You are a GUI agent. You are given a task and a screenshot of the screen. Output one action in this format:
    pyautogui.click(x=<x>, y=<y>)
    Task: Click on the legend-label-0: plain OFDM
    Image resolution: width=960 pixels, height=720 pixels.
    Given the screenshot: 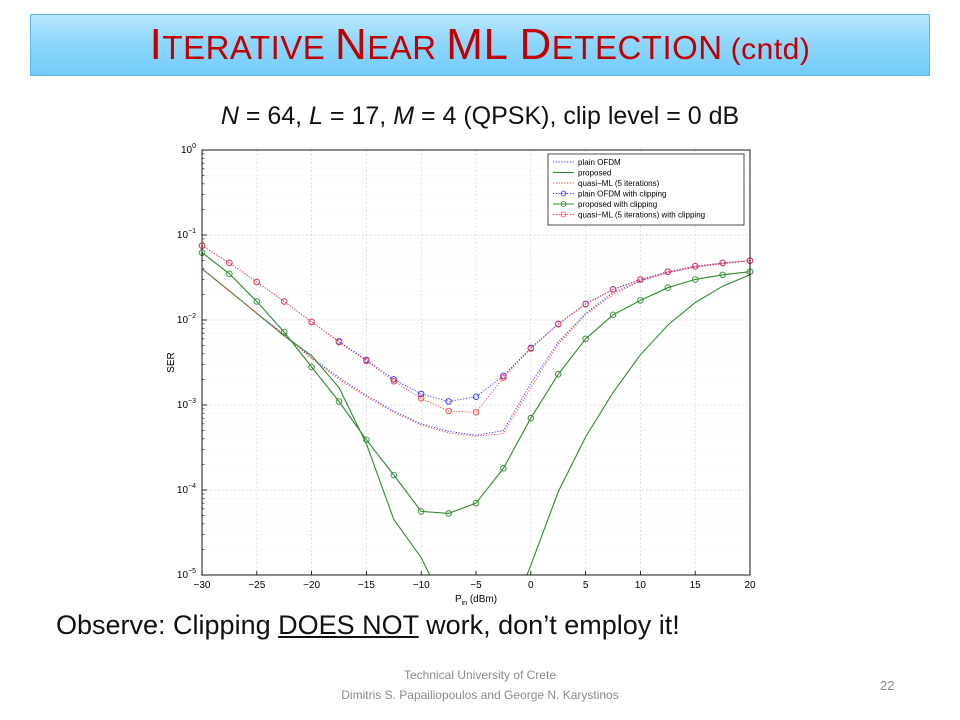 What is the action you would take?
    pyautogui.click(x=599, y=162)
    